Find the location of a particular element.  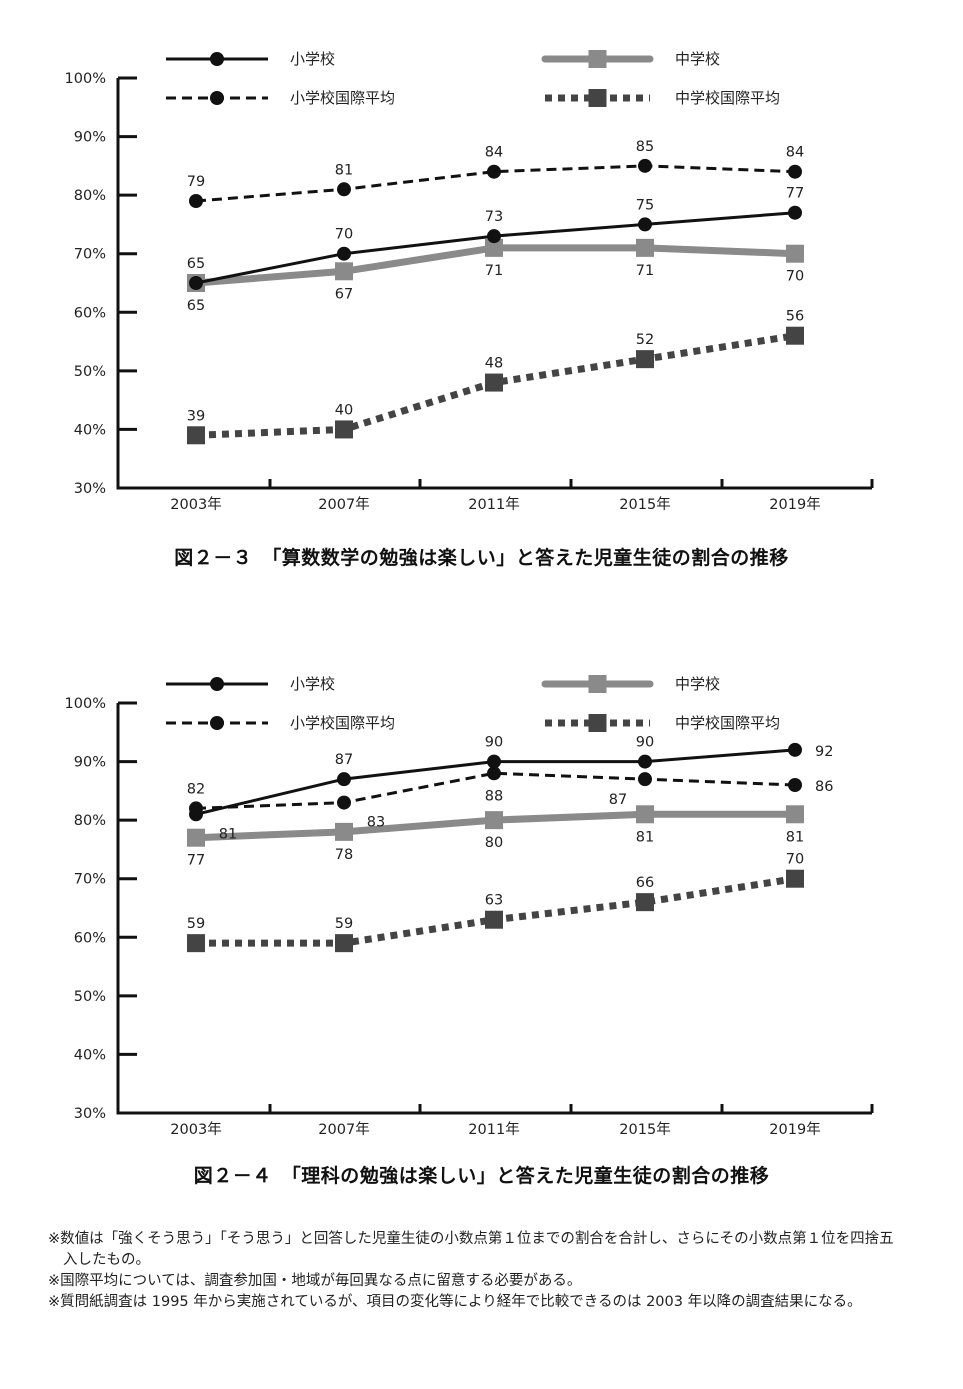

data-label: 79 is located at coordinates (196, 182).